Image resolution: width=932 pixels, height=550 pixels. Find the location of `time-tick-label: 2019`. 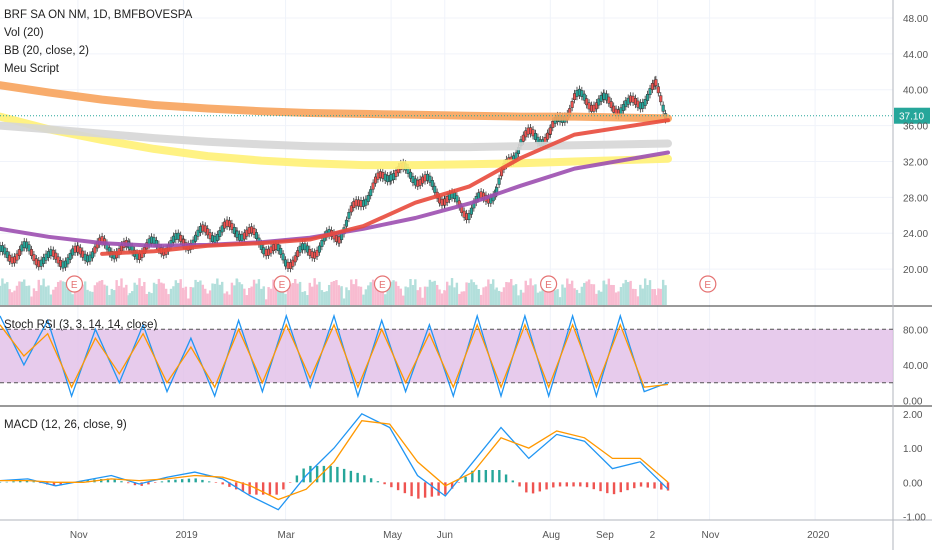

time-tick-label: 2019 is located at coordinates (186, 535).